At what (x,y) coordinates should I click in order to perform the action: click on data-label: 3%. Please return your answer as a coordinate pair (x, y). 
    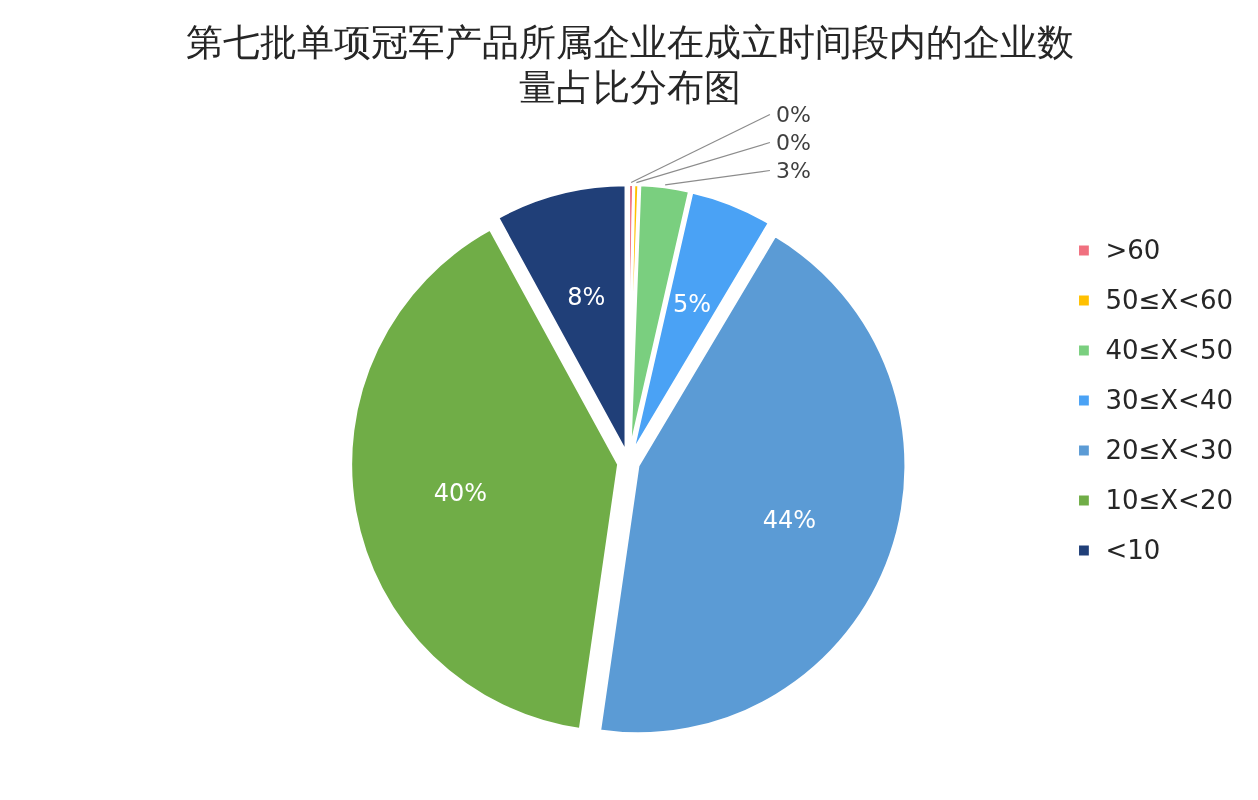
    Looking at the image, I should click on (793, 170).